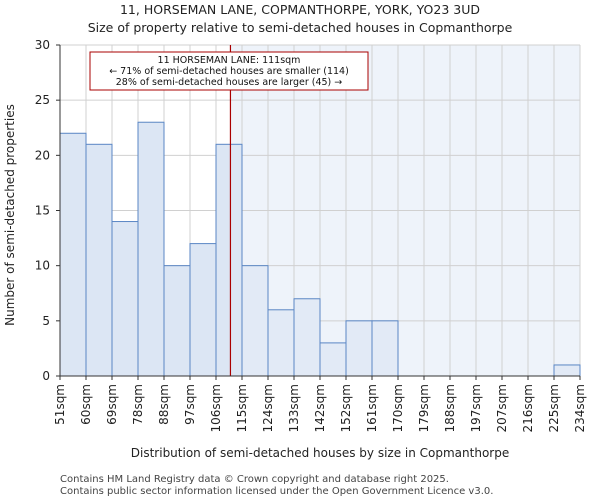 The width and height of the screenshot is (600, 500). What do you see at coordinates (398, 408) in the screenshot?
I see `x-tick-label: 170sqm` at bounding box center [398, 408].